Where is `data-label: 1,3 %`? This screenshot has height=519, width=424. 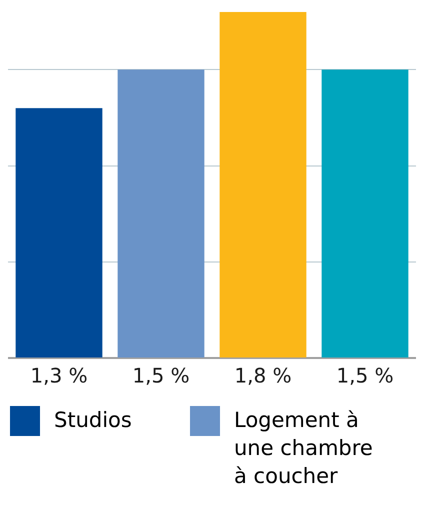 data-label: 1,3 % is located at coordinates (59, 376).